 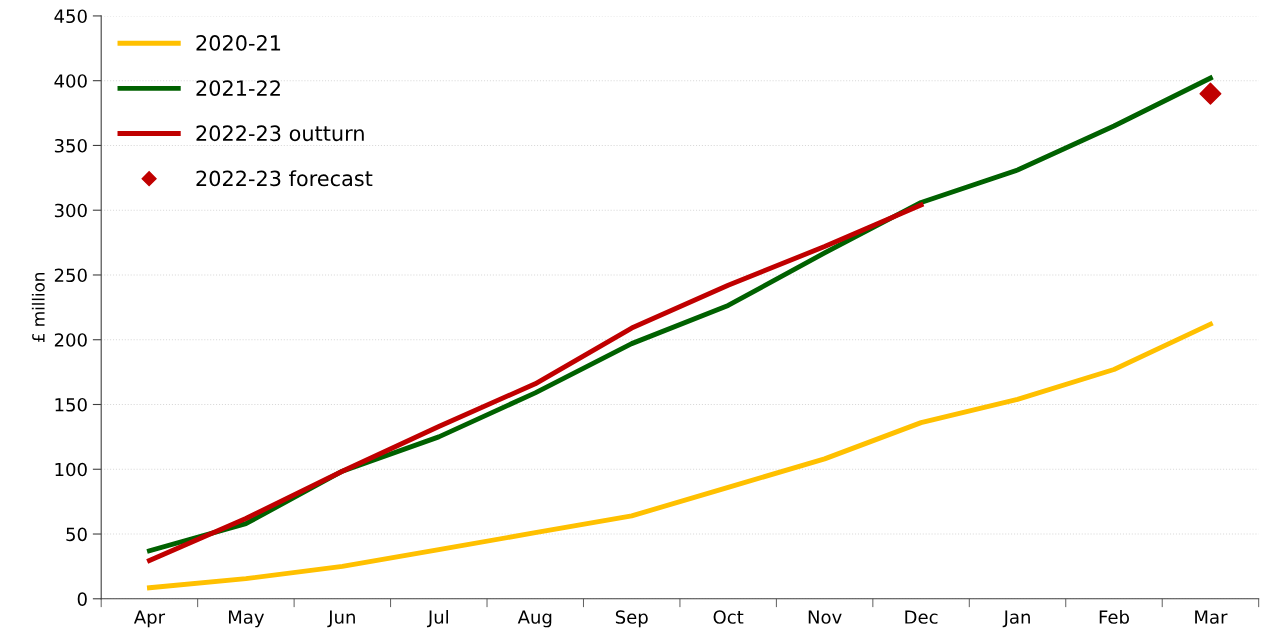 I want to click on y-tick-label: 0, so click(x=82, y=599).